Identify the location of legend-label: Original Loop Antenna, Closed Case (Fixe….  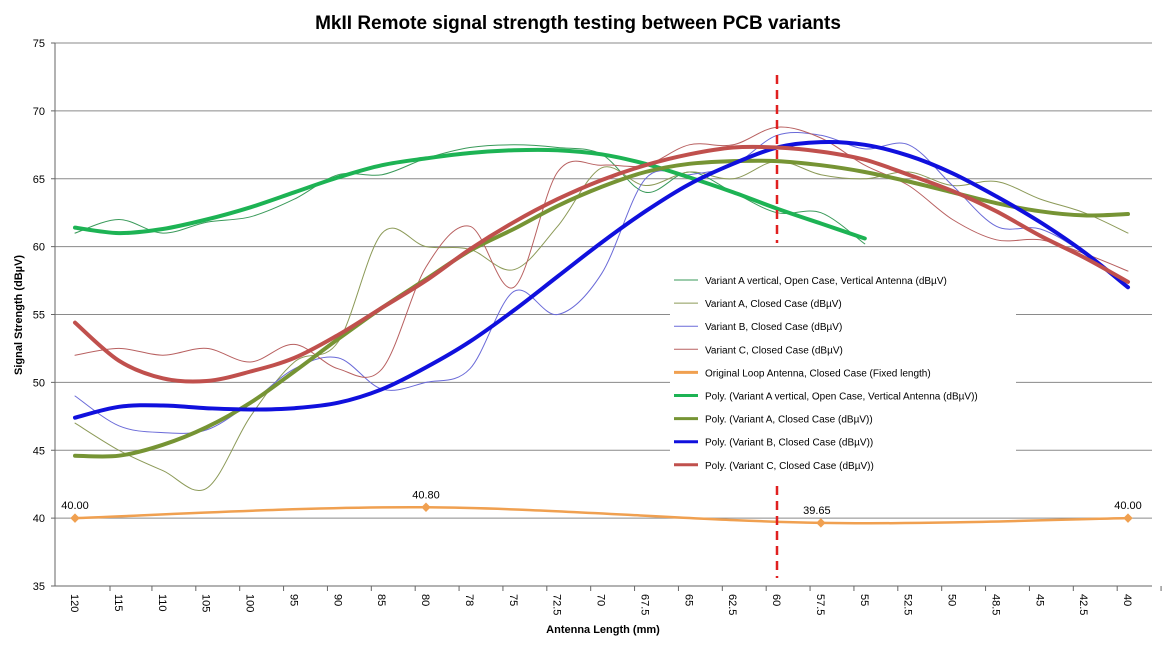
(818, 373).